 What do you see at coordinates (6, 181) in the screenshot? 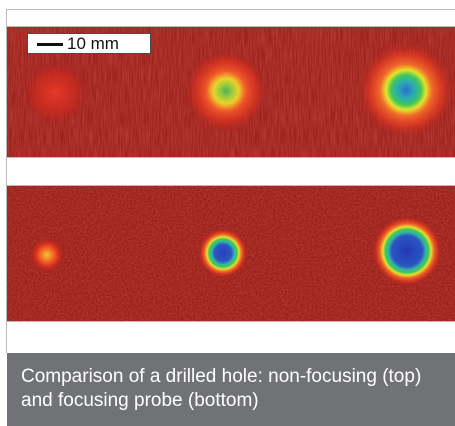
I see `left-border` at bounding box center [6, 181].